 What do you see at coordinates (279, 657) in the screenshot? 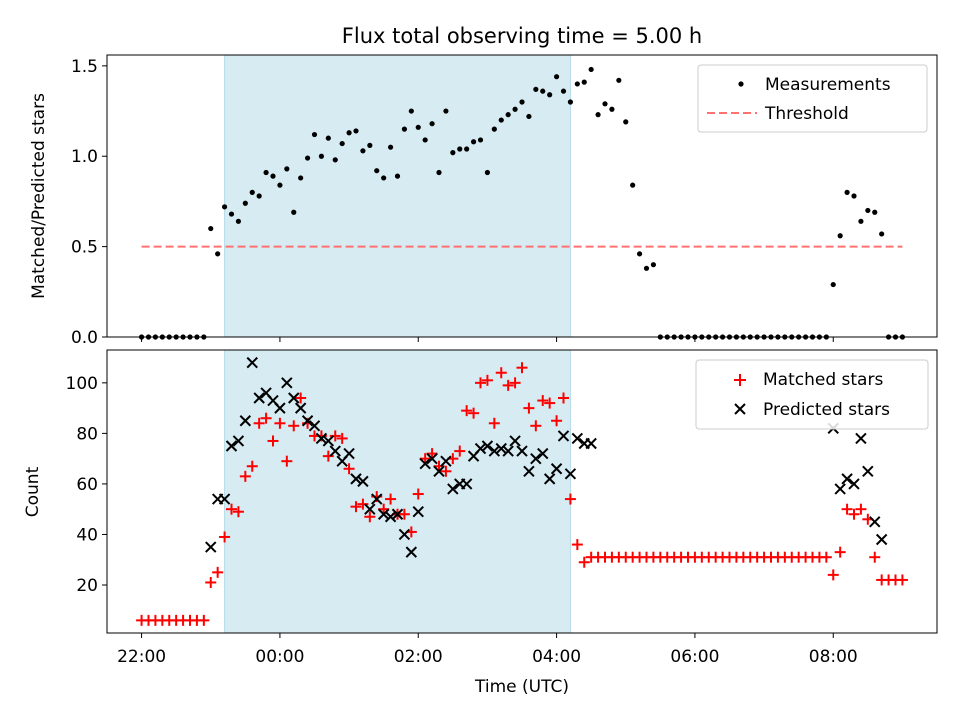
I see `x-tick-label: 00:00` at bounding box center [279, 657].